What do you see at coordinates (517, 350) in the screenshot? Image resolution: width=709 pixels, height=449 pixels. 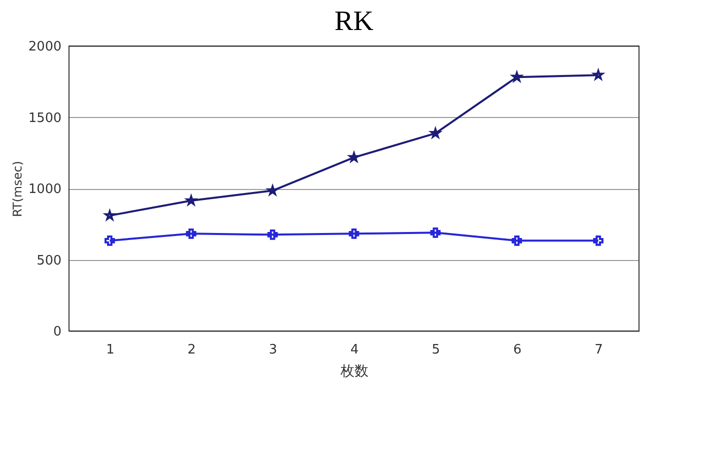 I see `x-tick-label: 6` at bounding box center [517, 350].